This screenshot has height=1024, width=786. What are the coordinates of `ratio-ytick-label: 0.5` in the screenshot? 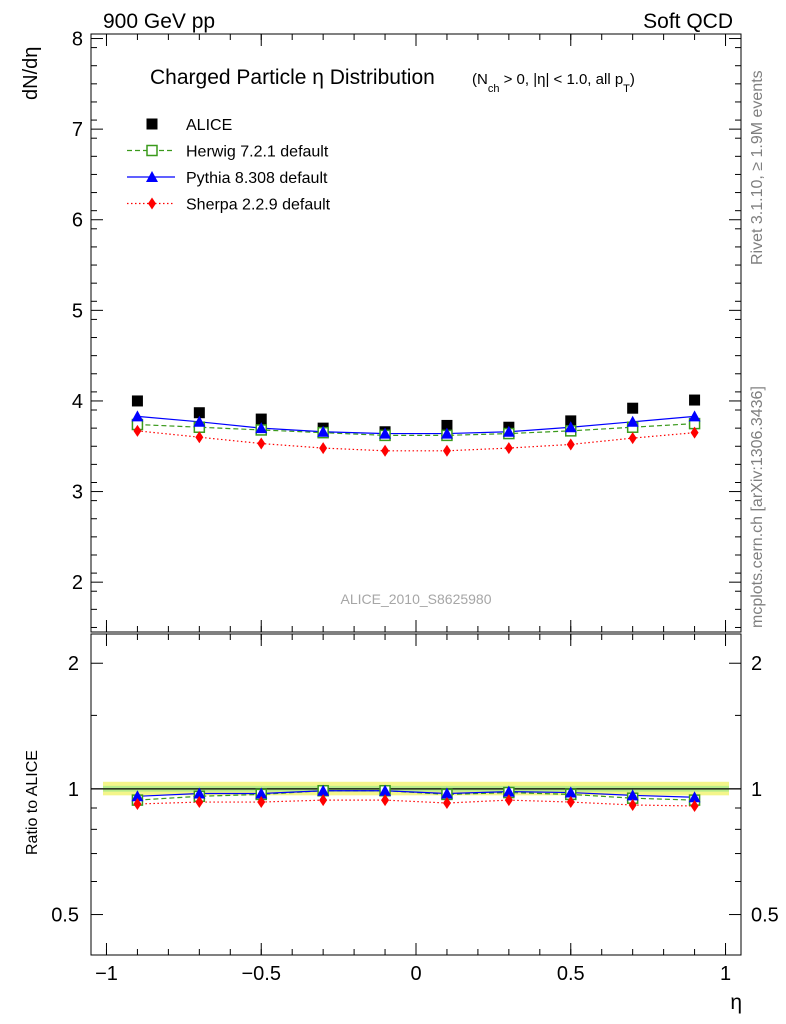 It's located at (65, 916).